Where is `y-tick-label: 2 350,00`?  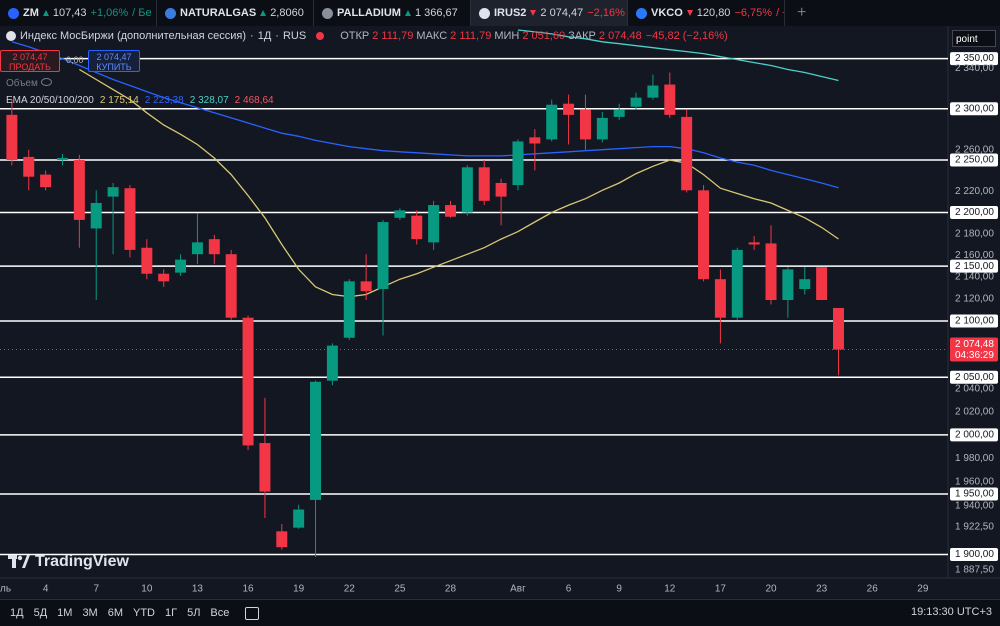
y-tick-label: 2 350,00 is located at coordinates (974, 58).